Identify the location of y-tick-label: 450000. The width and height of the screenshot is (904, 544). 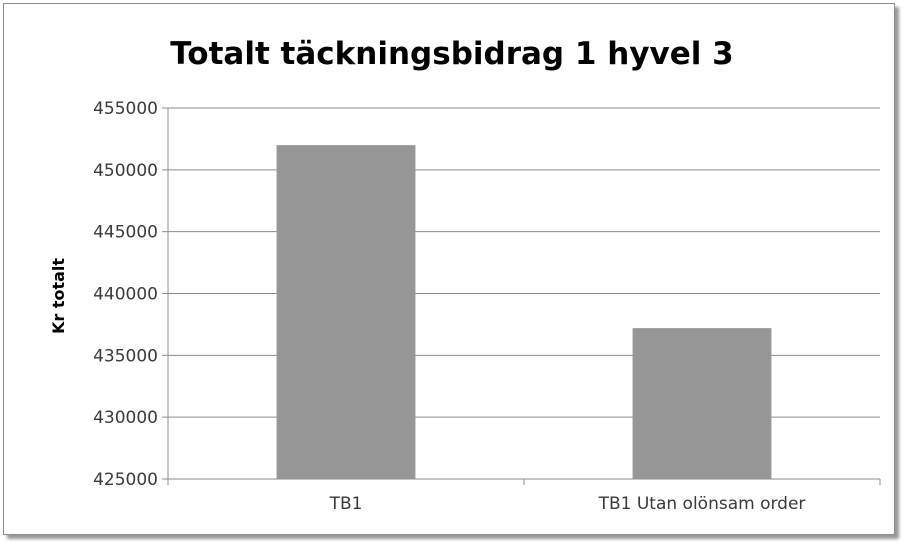
(125, 171).